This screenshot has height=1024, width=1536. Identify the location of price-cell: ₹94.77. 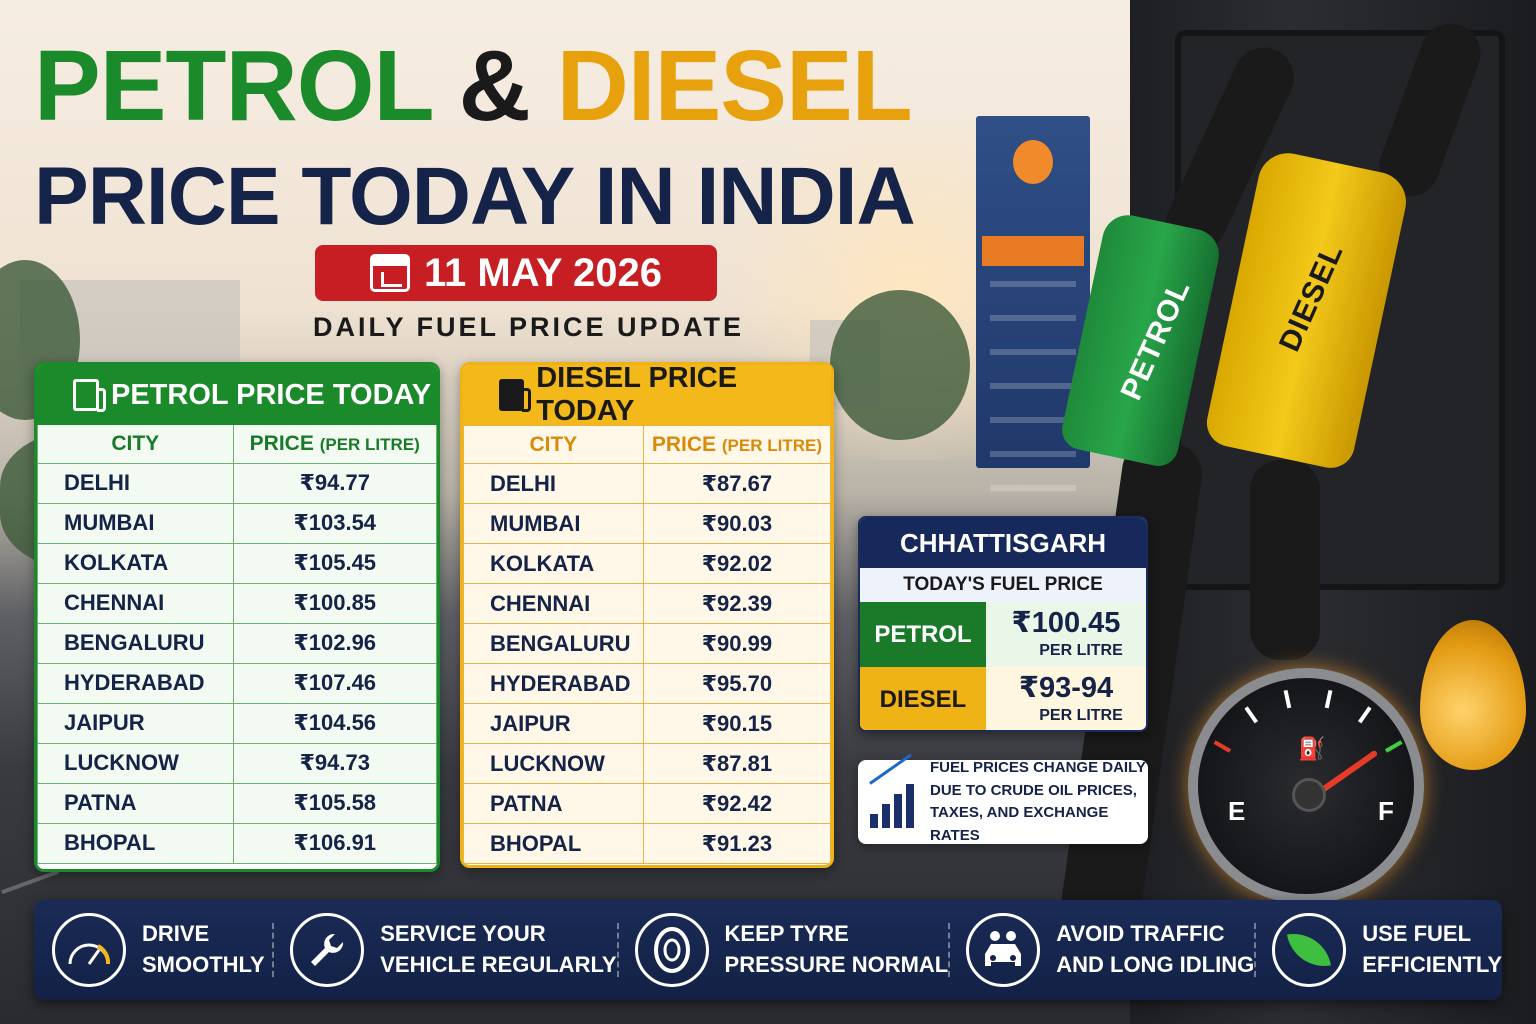
(334, 483).